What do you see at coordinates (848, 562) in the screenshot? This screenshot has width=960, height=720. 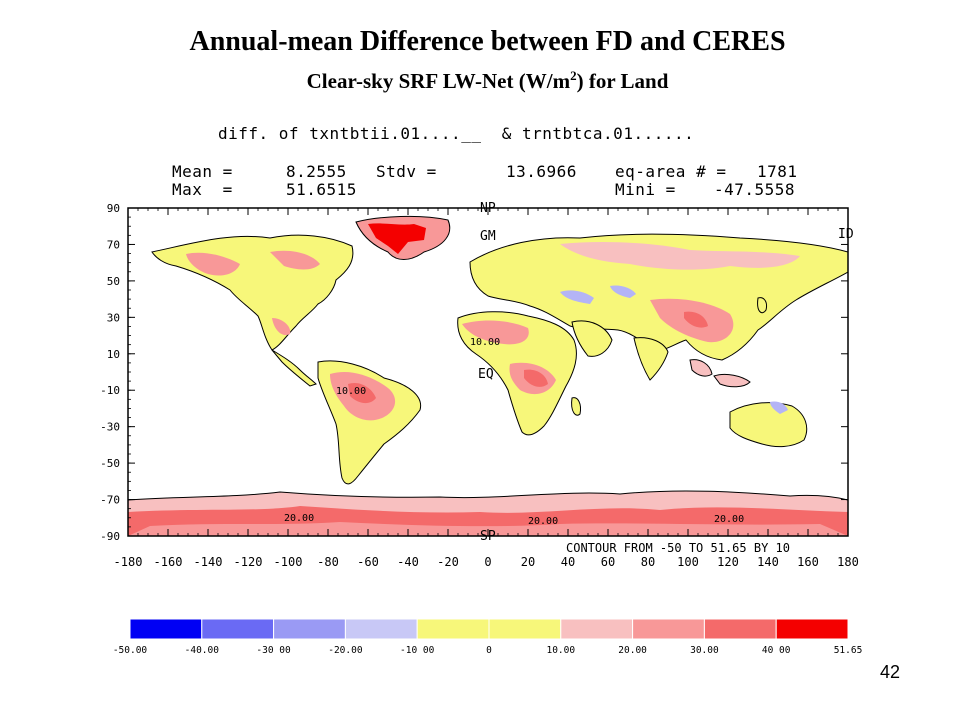 I see `lon-tick-label: 180` at bounding box center [848, 562].